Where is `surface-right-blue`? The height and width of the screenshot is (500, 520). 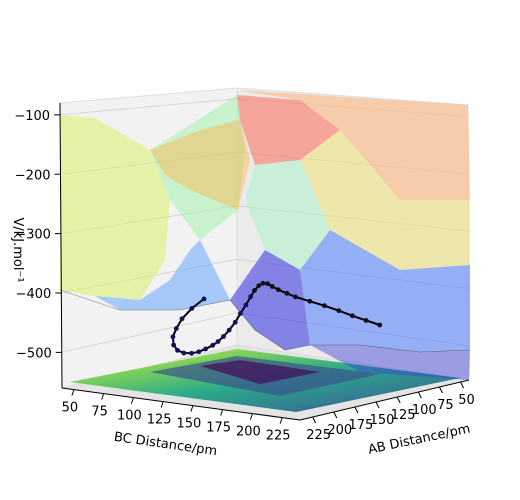 surface-right-blue is located at coordinates (385, 291).